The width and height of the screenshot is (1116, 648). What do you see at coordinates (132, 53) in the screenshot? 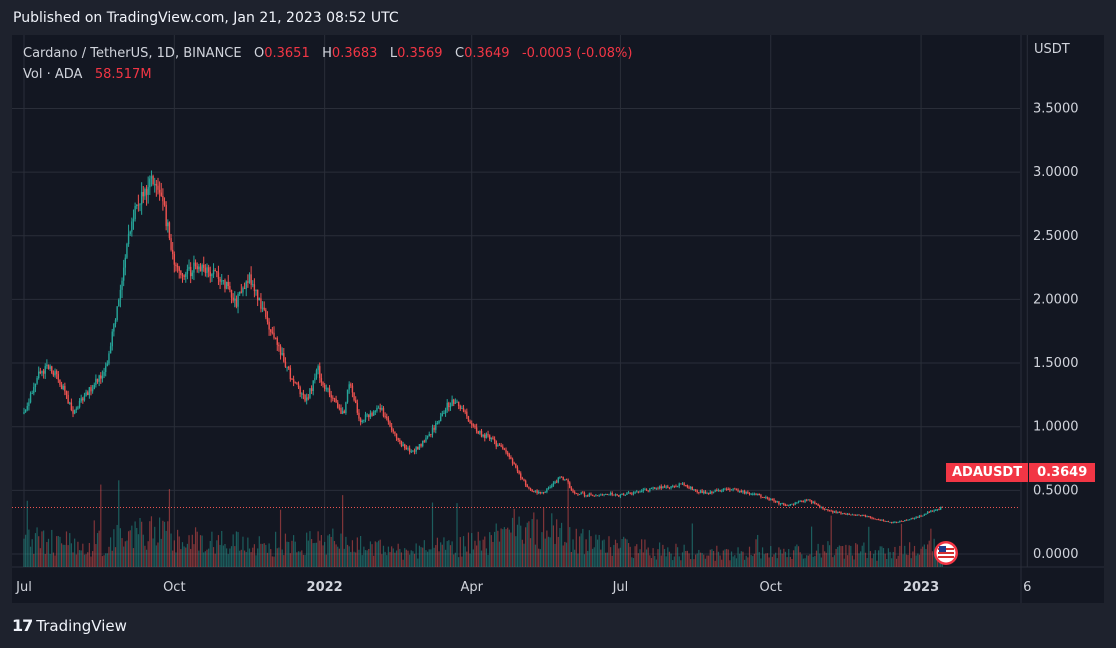
I see `legend-title: Cardano / TetherUS, 1D, BINANCE` at bounding box center [132, 53].